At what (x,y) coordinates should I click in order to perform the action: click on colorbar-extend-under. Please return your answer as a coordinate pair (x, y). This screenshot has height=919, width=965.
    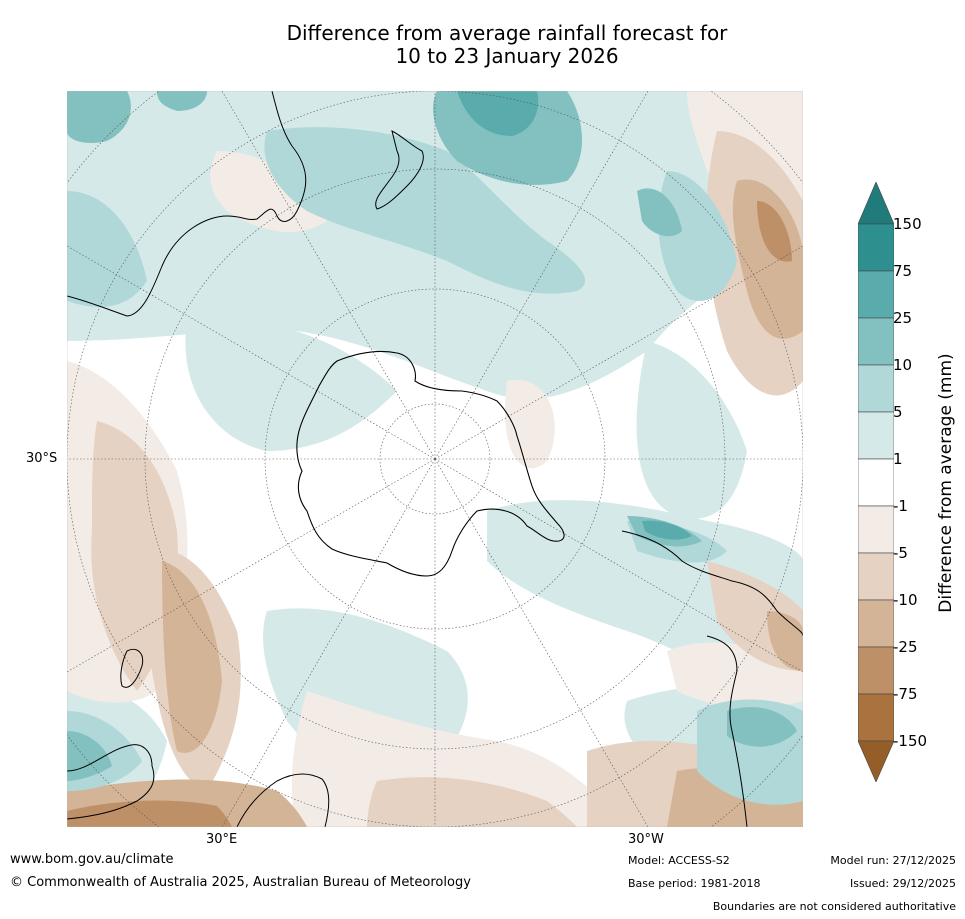
    Looking at the image, I should click on (876, 761).